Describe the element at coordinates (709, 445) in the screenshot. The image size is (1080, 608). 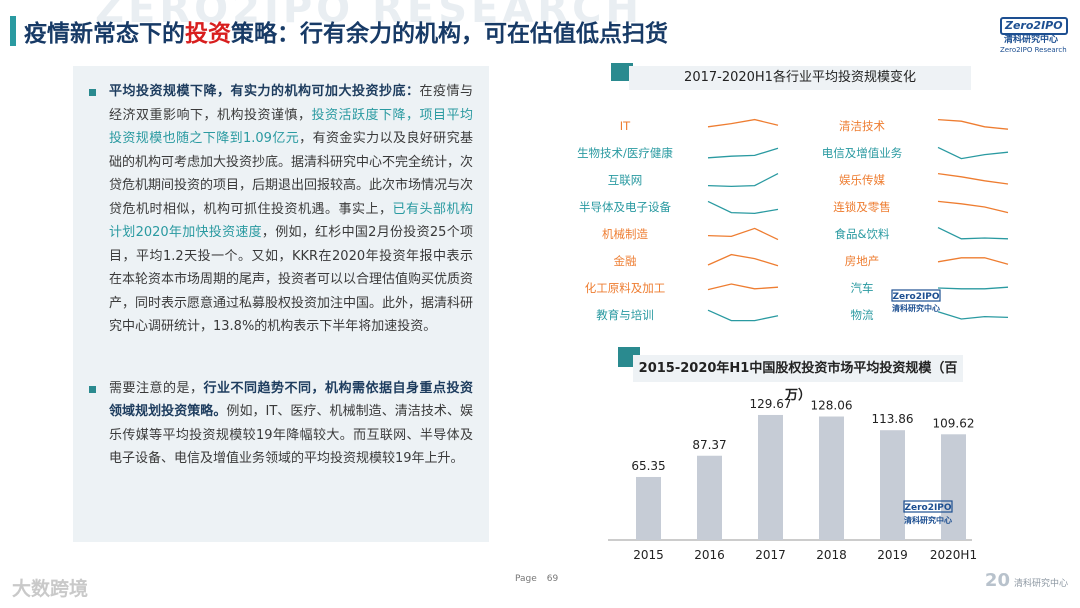
I see `bar-value-label: 87.37` at that location.